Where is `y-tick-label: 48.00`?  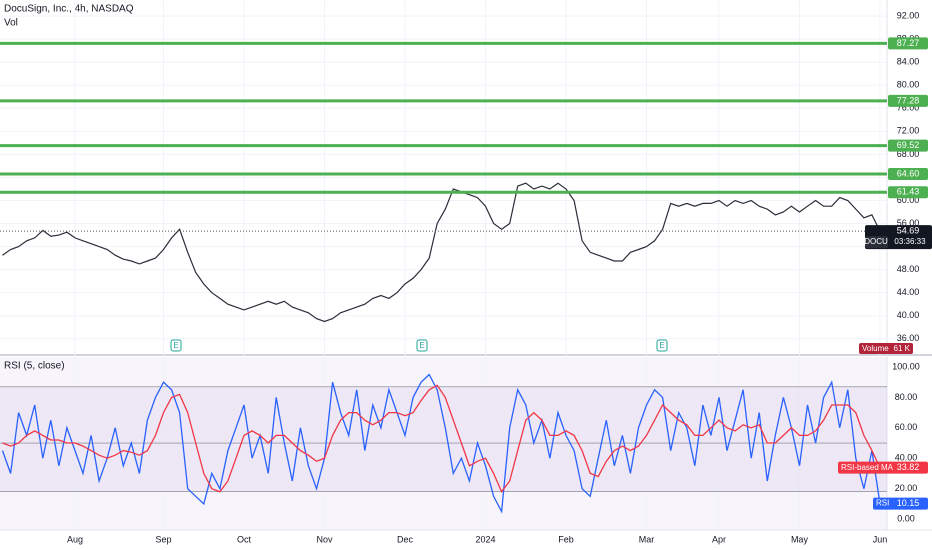 y-tick-label: 48.00 is located at coordinates (908, 269).